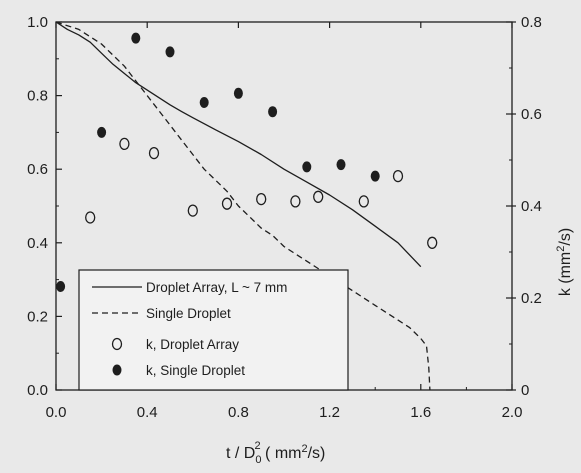 This screenshot has width=581, height=473. Describe the element at coordinates (525, 390) in the screenshot. I see `y2-tick-label: 0` at that location.